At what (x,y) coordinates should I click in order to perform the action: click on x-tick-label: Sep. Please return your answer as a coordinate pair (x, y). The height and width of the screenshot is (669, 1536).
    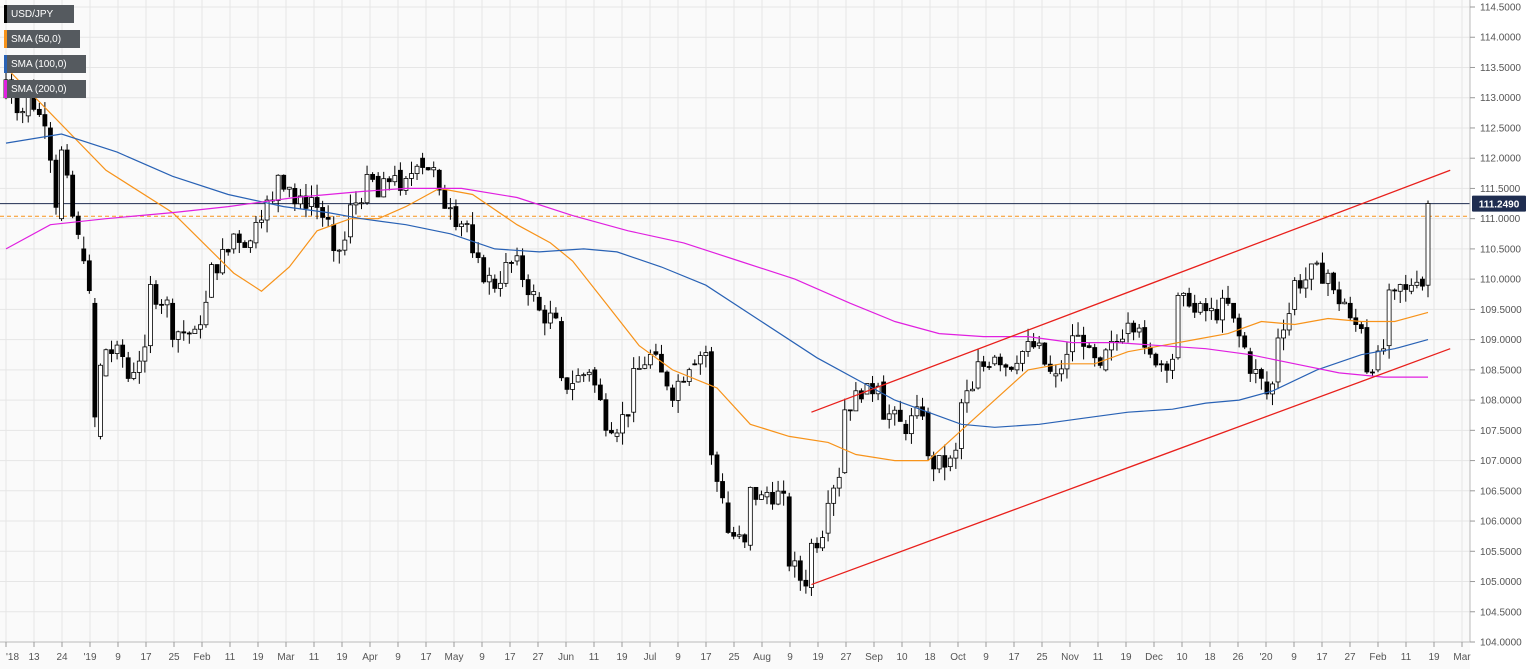
    Looking at the image, I should click on (874, 657).